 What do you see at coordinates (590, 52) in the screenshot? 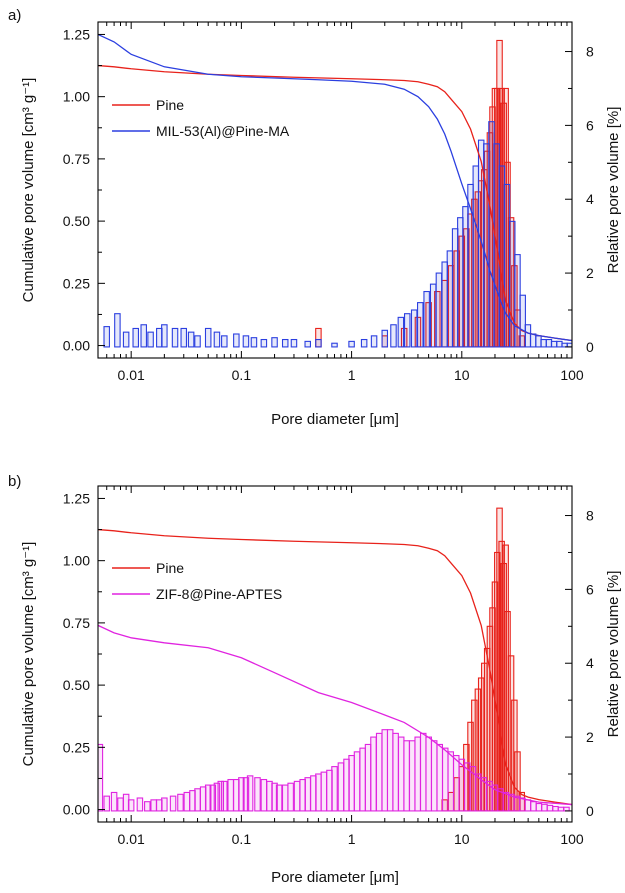
I see `y-tick-label-right: 8` at bounding box center [590, 52].